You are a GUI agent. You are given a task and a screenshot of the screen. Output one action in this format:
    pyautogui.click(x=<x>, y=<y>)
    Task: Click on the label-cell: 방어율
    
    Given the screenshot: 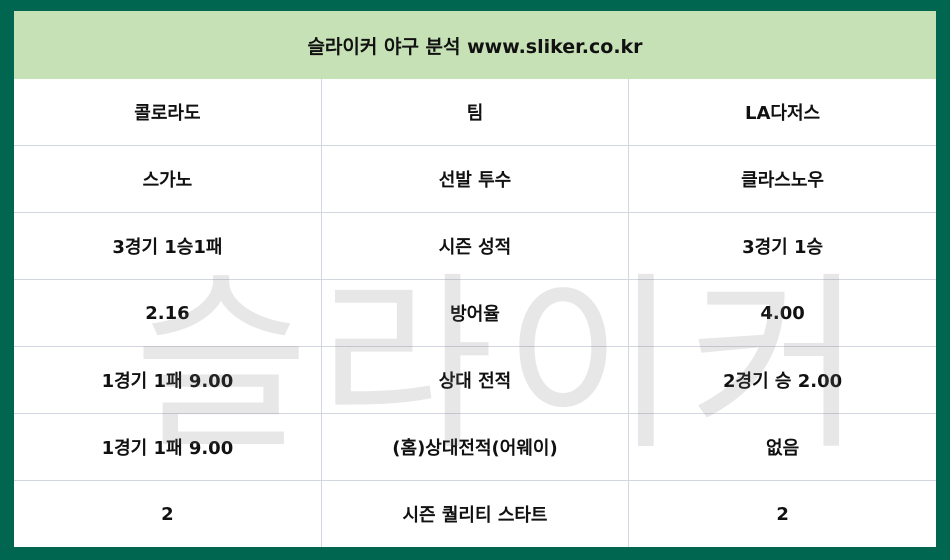 What is the action you would take?
    pyautogui.click(x=475, y=313)
    